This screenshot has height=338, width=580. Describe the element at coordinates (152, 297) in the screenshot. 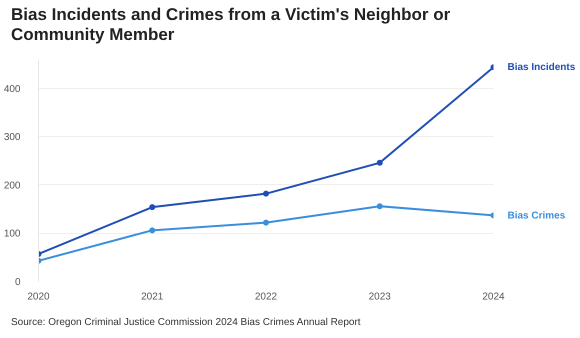

I see `x-tick-label: 2021` at that location.